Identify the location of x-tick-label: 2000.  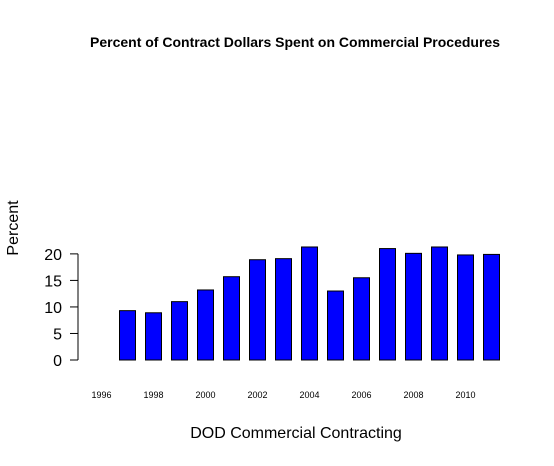
(205, 395).